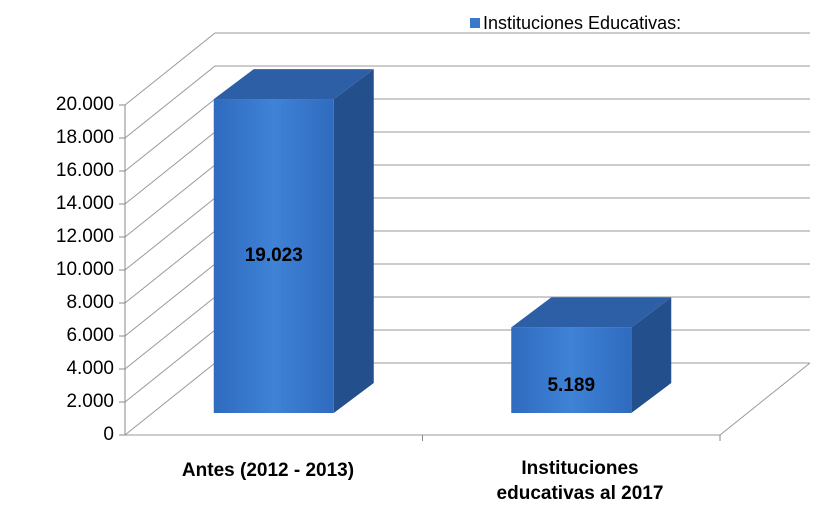  Describe the element at coordinates (268, 470) in the screenshot. I see `x-tick-label: Antes (2012 - 2013)` at that location.